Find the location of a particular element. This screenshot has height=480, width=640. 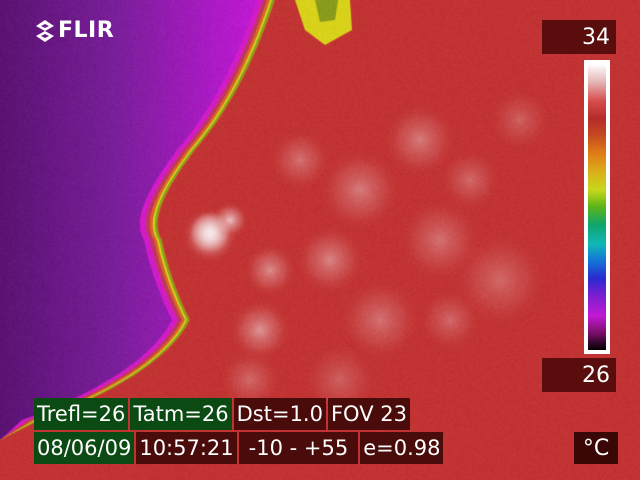

status-row: 08/06/09 10:57:21 -10 - +55 e=0.98 is located at coordinates (238, 448).